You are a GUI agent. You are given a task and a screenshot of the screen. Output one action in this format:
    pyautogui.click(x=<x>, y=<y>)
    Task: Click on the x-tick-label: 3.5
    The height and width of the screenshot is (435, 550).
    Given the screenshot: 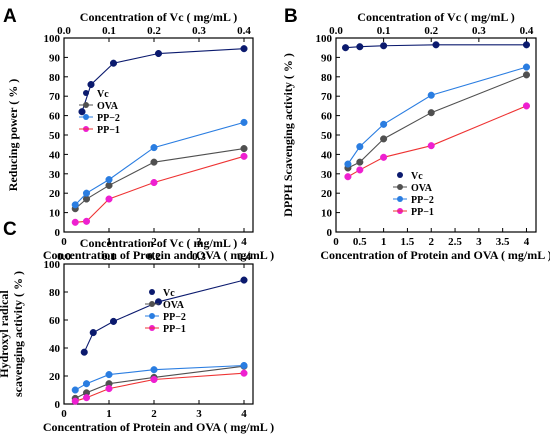 What is the action you would take?
    pyautogui.click(x=503, y=242)
    